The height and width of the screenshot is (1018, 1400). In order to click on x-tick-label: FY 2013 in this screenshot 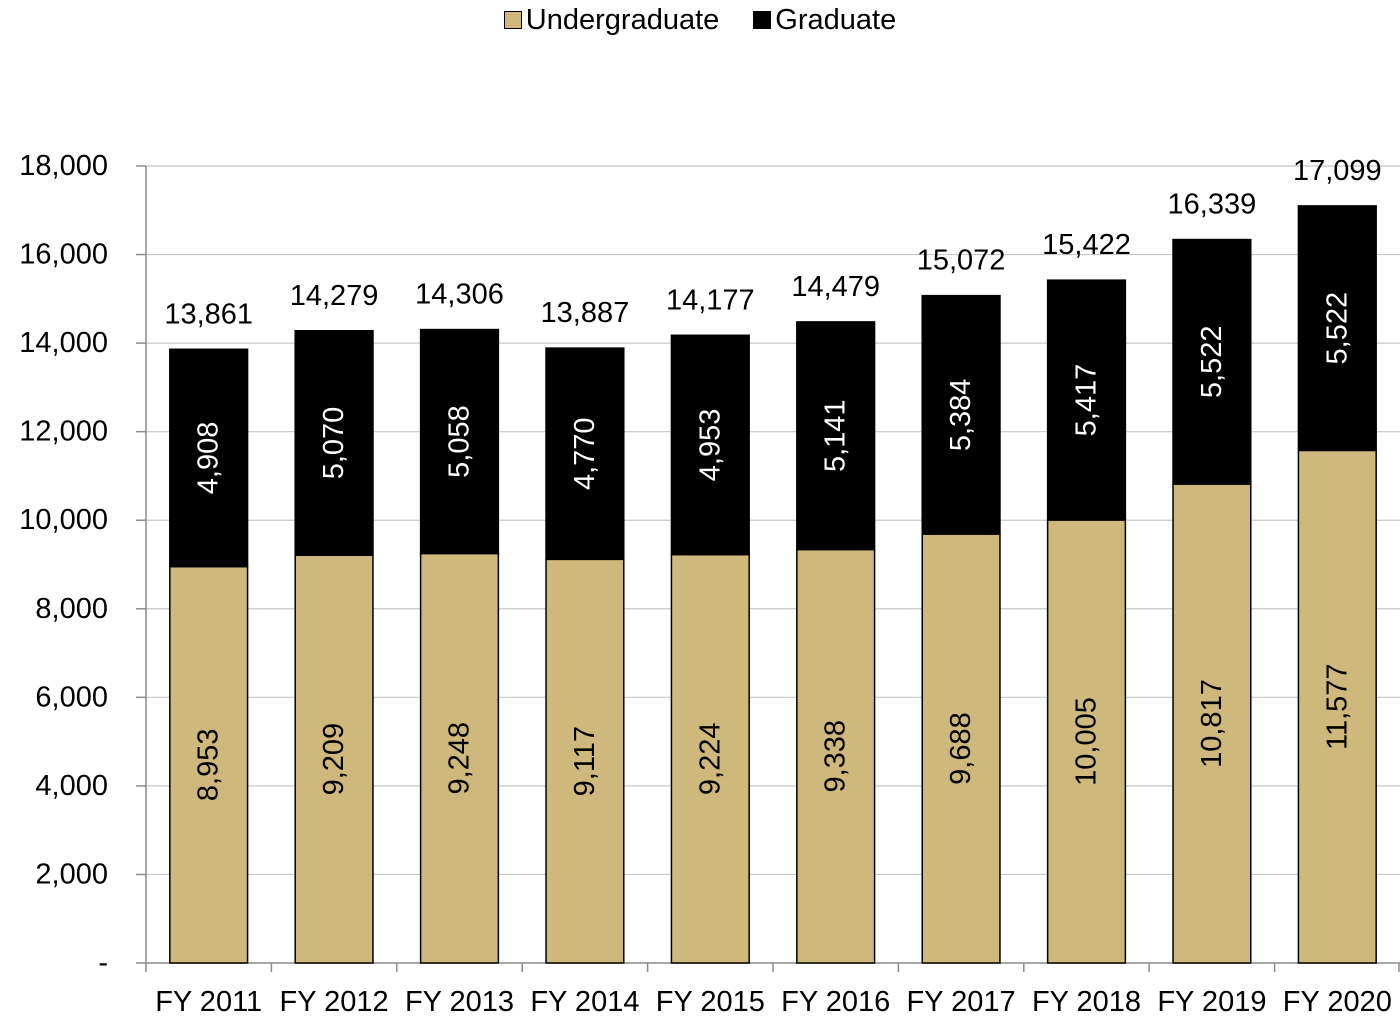, I will do `click(459, 1002)`.